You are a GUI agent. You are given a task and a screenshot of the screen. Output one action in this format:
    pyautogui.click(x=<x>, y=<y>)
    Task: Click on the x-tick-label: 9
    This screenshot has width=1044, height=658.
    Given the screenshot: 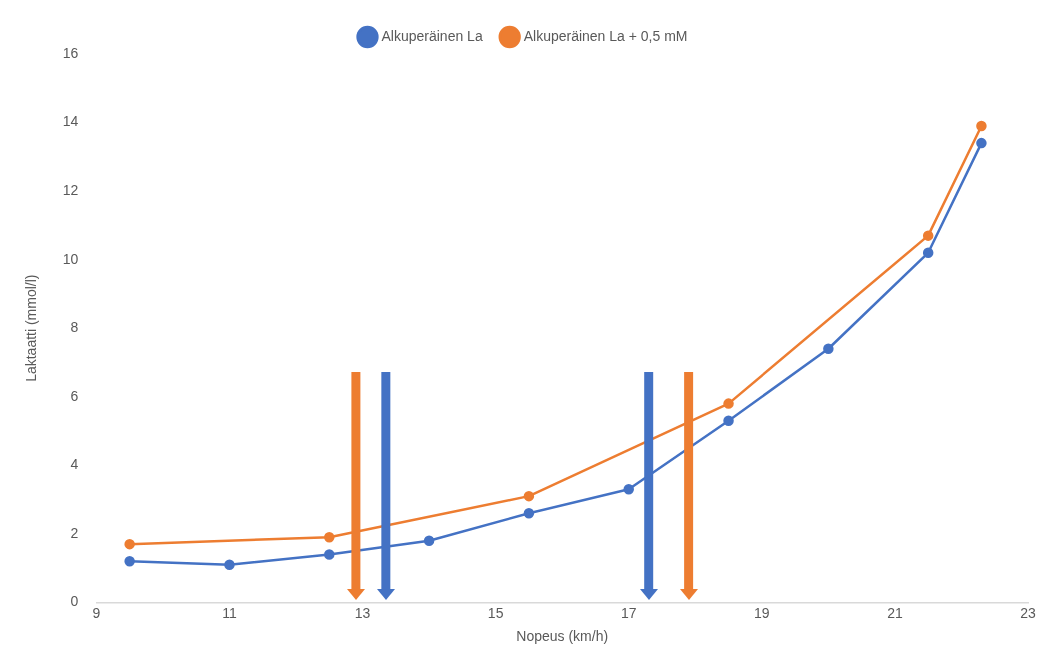 What is the action you would take?
    pyautogui.click(x=96, y=612)
    